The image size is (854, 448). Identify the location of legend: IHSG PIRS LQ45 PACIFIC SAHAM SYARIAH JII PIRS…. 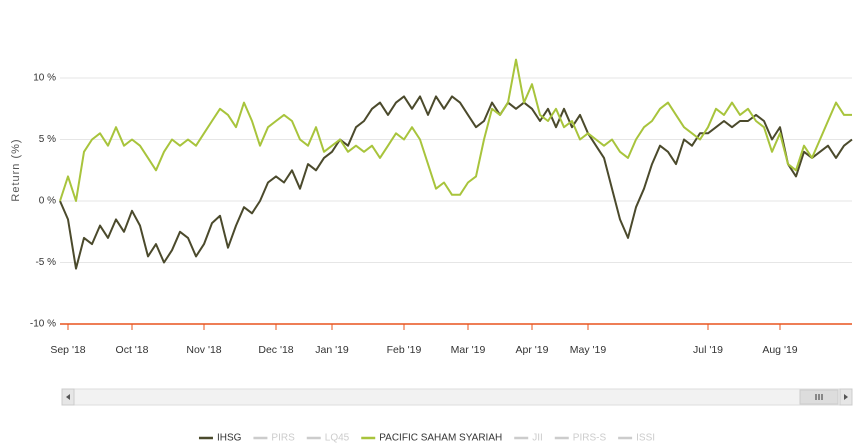
(426, 438).